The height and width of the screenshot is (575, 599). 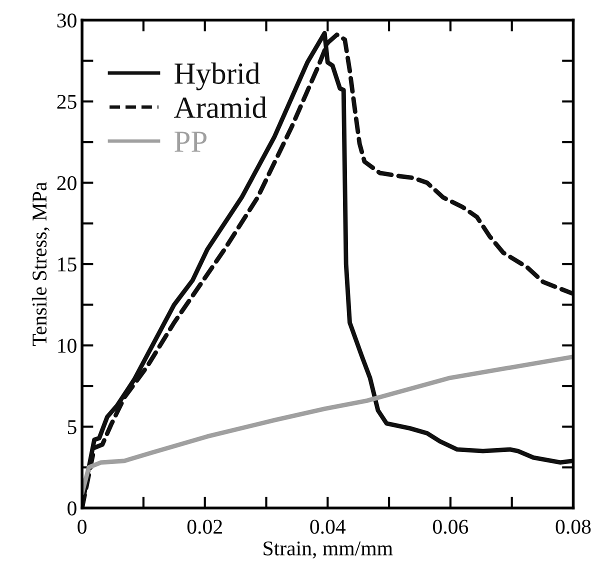 I want to click on legend-label: Hybrid, so click(x=217, y=76).